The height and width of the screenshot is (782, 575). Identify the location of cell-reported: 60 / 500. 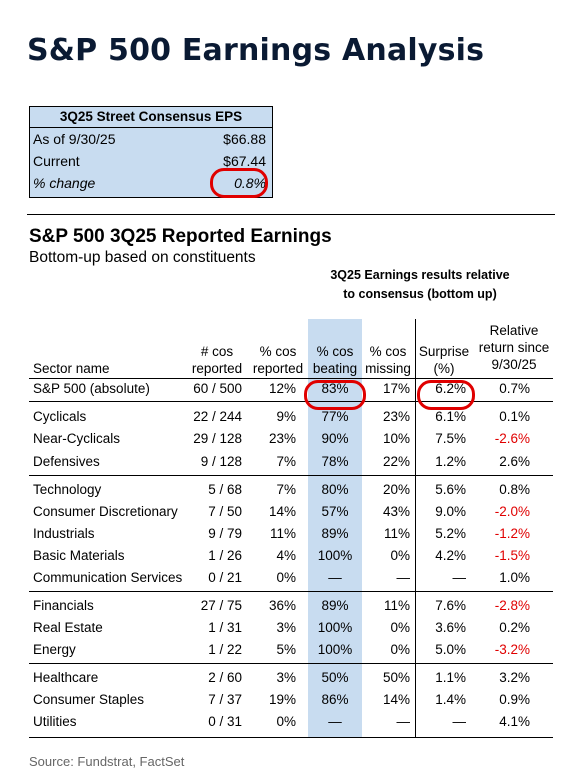
(217, 388).